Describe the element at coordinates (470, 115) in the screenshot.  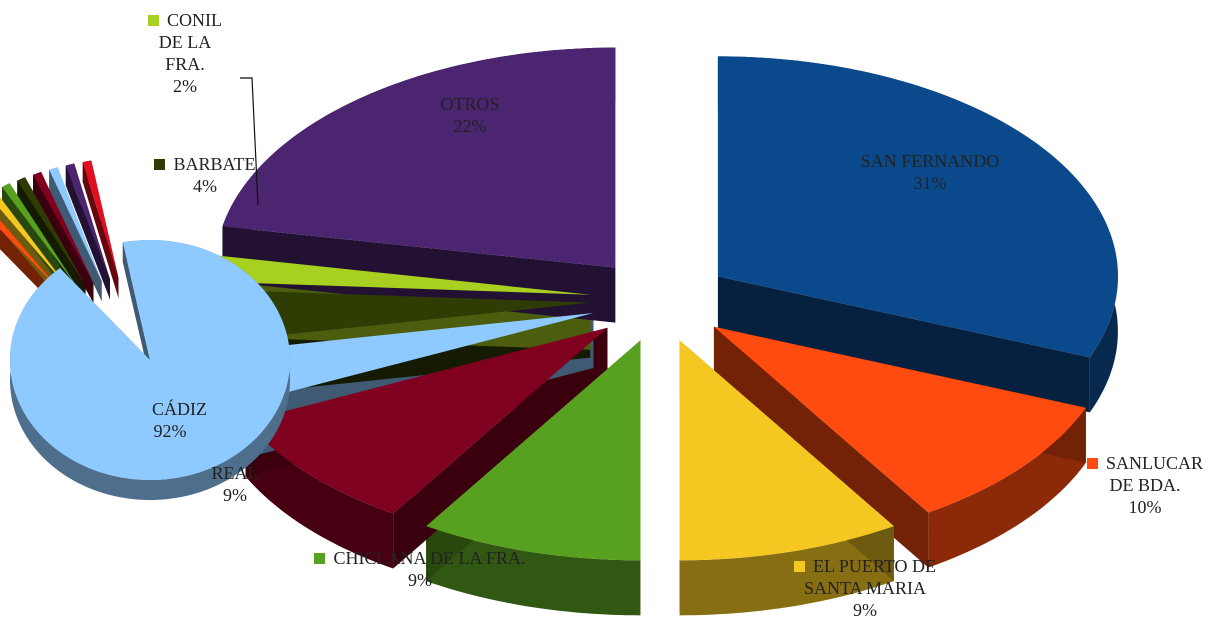
I see `slice-label: OTROS 22%` at that location.